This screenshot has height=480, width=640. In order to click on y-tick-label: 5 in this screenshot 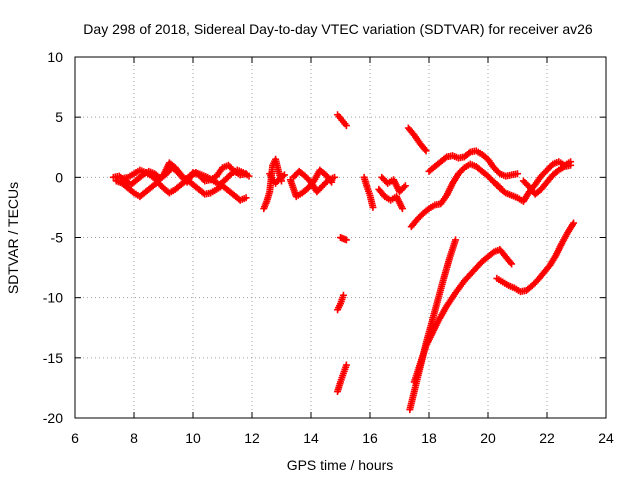, I will do `click(59, 117)`.